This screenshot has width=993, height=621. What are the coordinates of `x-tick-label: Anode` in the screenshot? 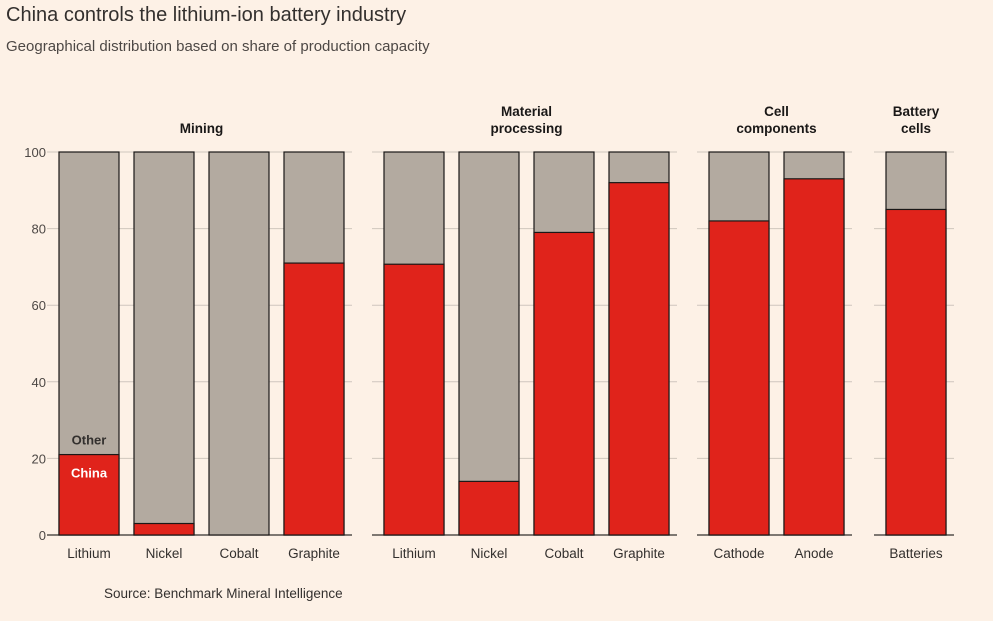 It's located at (813, 553).